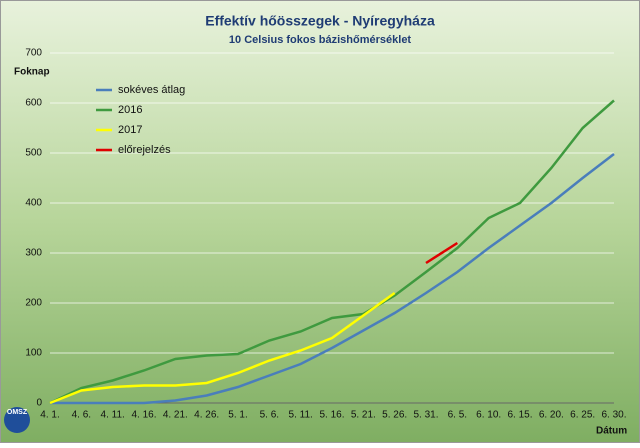 This screenshot has height=448, width=640. Describe the element at coordinates (394, 415) in the screenshot. I see `x-tick-label: 5. 26.` at that location.